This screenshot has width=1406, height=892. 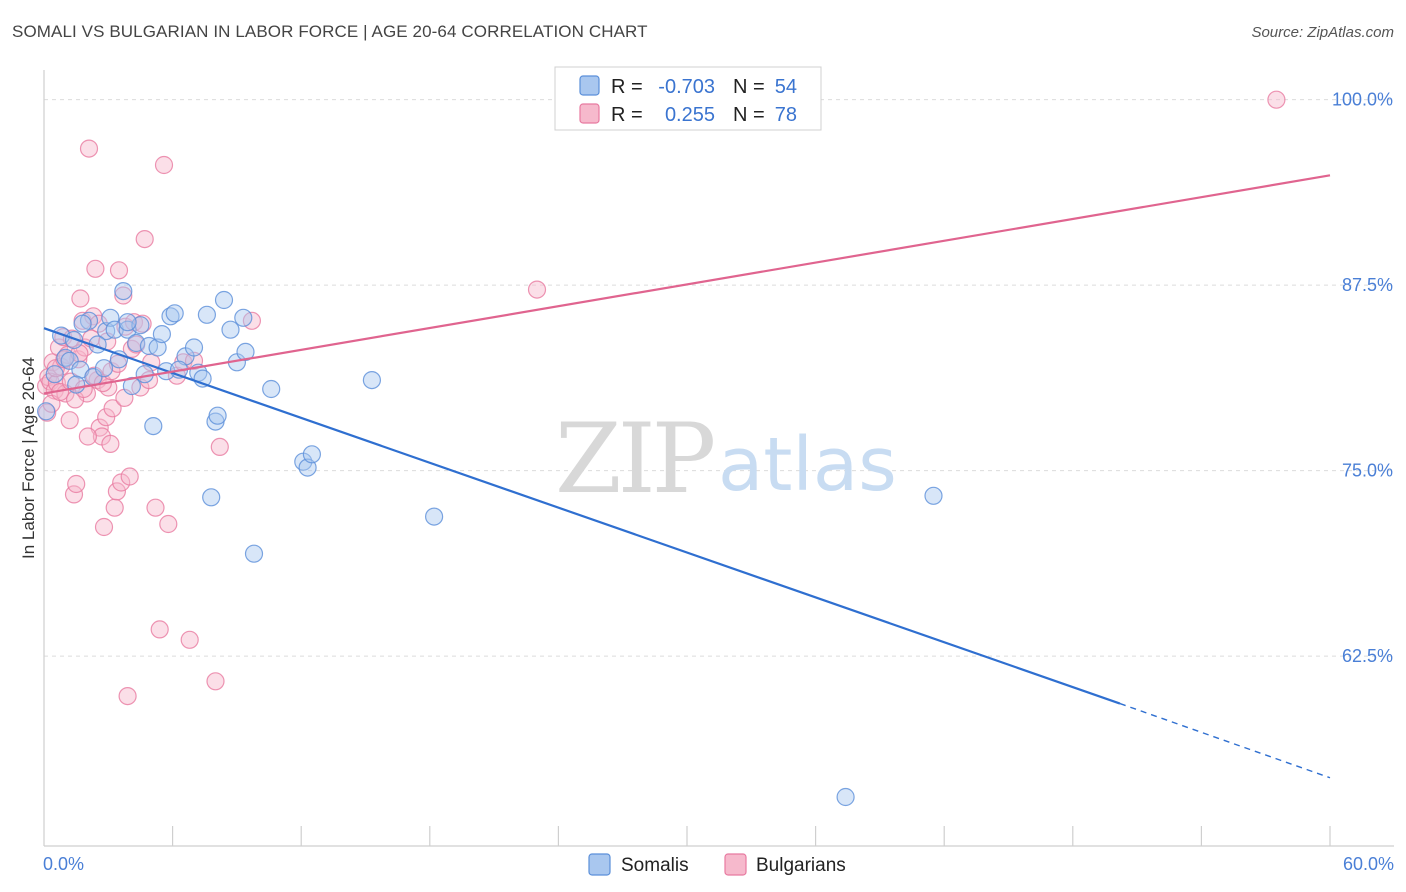 I want to click on somalis-legend-swatch, so click(x=599, y=864).